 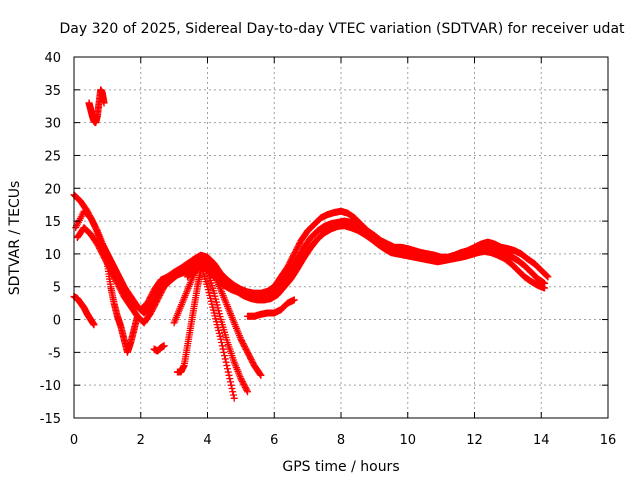 What do you see at coordinates (52, 255) in the screenshot?
I see `y-tick-label: 10` at bounding box center [52, 255].